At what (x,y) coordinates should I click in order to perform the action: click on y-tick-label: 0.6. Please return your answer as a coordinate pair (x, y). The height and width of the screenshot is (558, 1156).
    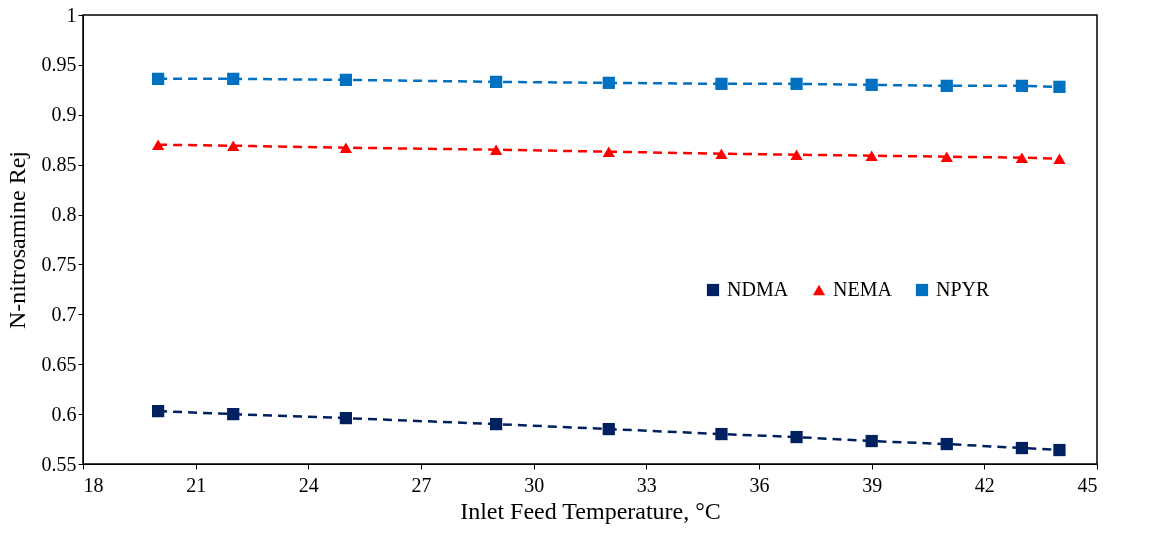
    Looking at the image, I should click on (64, 413).